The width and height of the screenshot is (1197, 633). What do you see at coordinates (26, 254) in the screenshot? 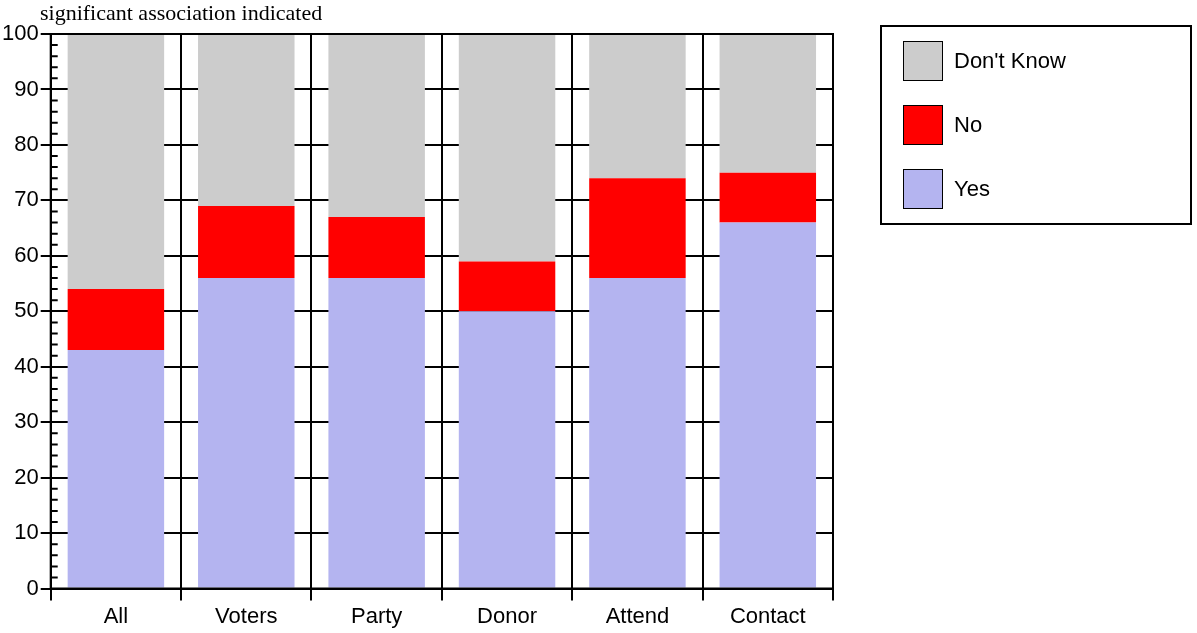
I see `y-tick-label: 60` at bounding box center [26, 254].